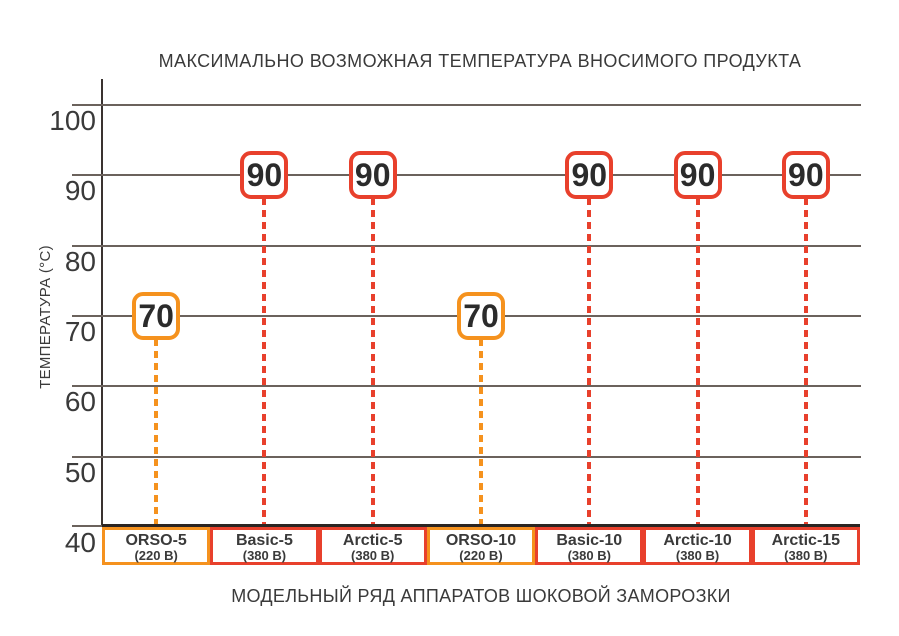 The image size is (899, 636). I want to click on value-badge-arctic-5: 90, so click(372, 175).